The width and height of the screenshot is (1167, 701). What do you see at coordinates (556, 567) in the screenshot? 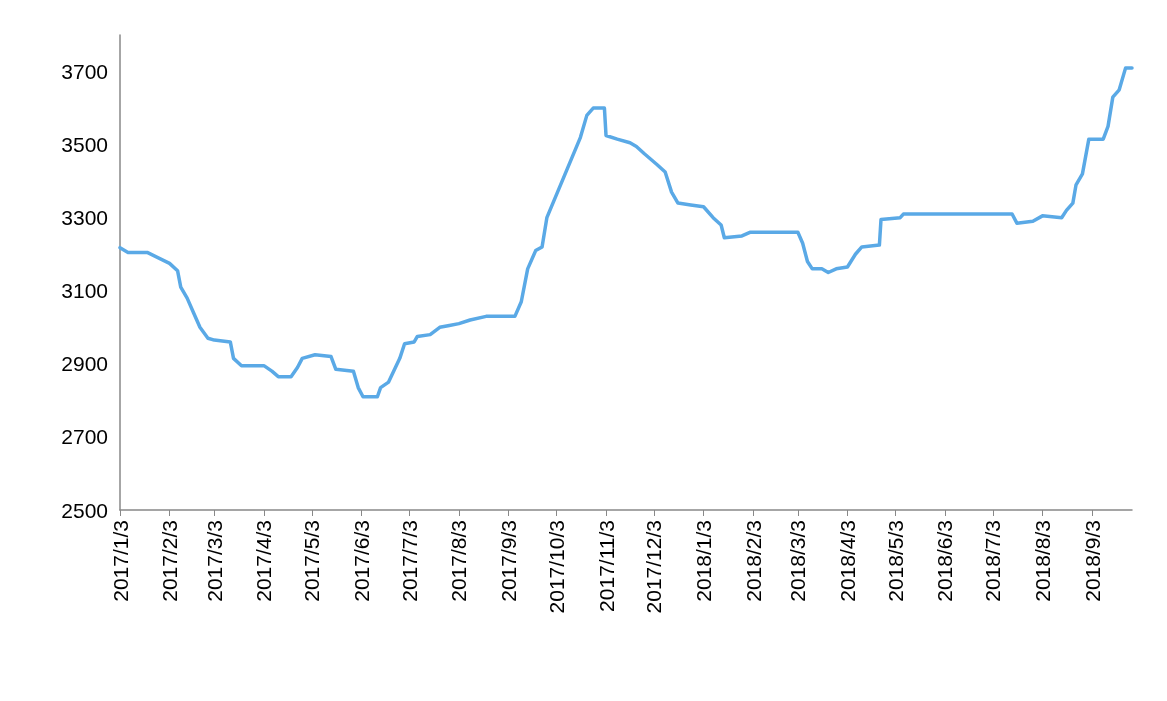
I see `x-tick-label: 2017/10/3` at bounding box center [556, 567].